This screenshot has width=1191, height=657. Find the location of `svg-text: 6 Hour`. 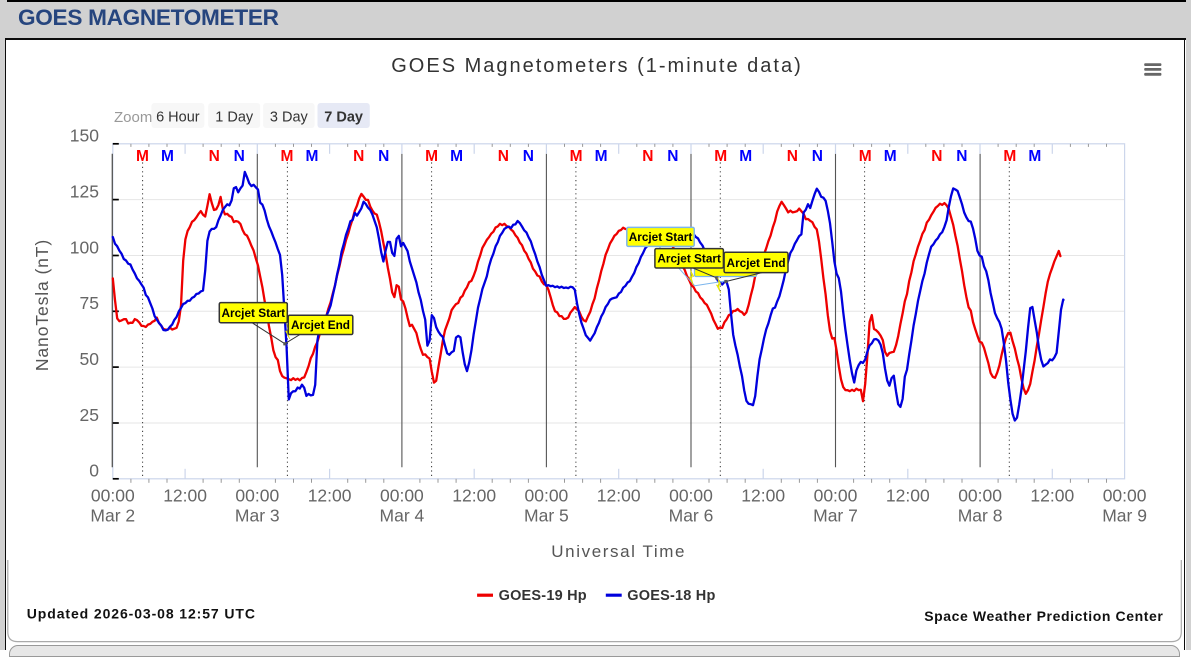

svg-text: 6 Hour is located at coordinates (178, 118).